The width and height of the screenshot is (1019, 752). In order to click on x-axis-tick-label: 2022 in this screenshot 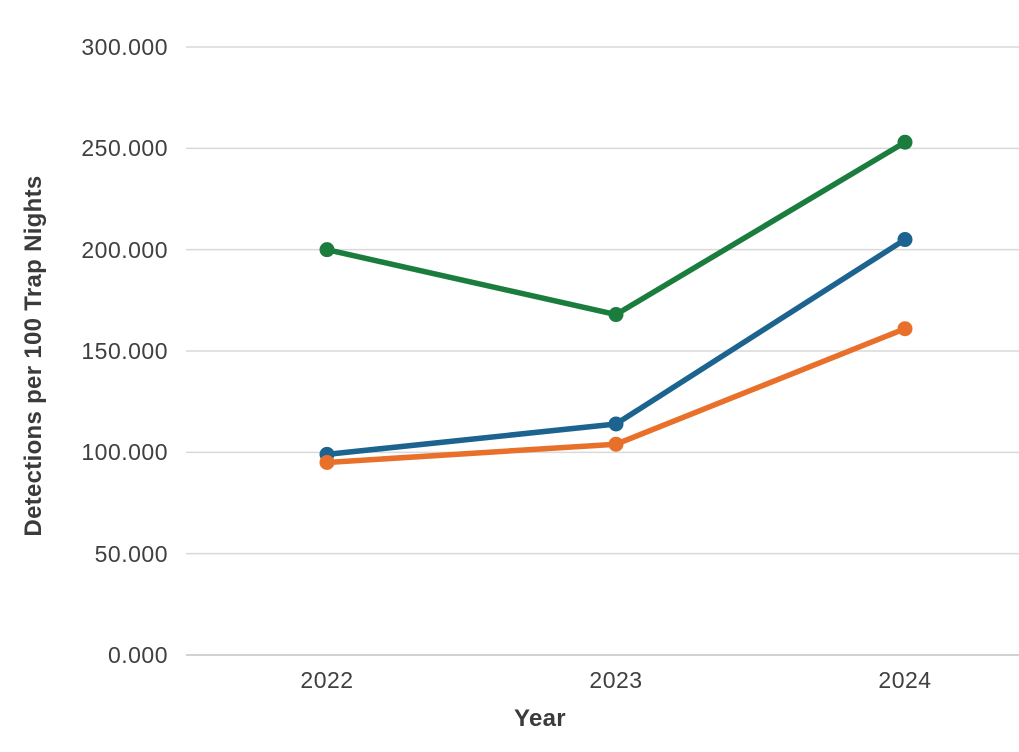, I will do `click(327, 680)`.